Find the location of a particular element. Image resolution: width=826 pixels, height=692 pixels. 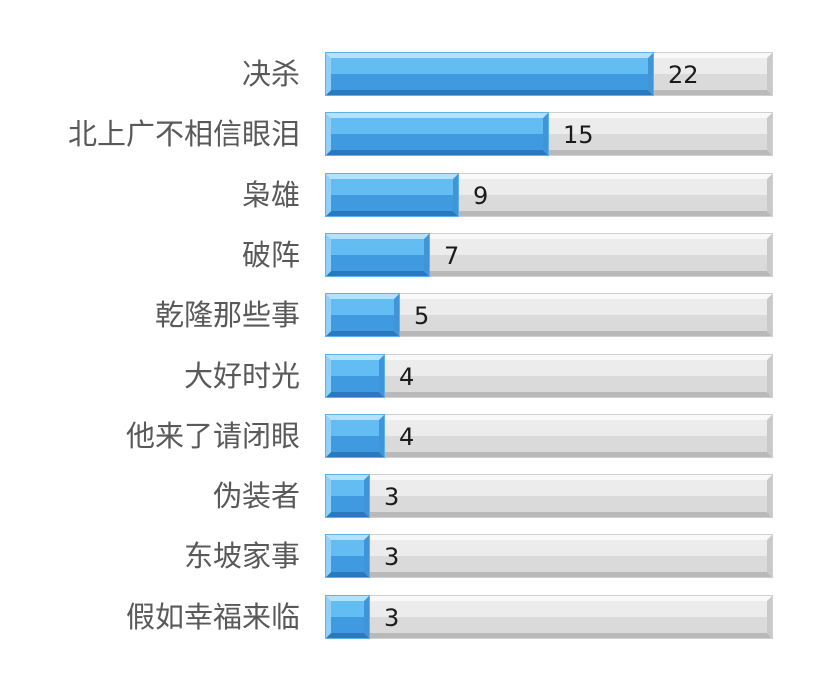

bar-row: 枭雄 9 is located at coordinates (507, 195).